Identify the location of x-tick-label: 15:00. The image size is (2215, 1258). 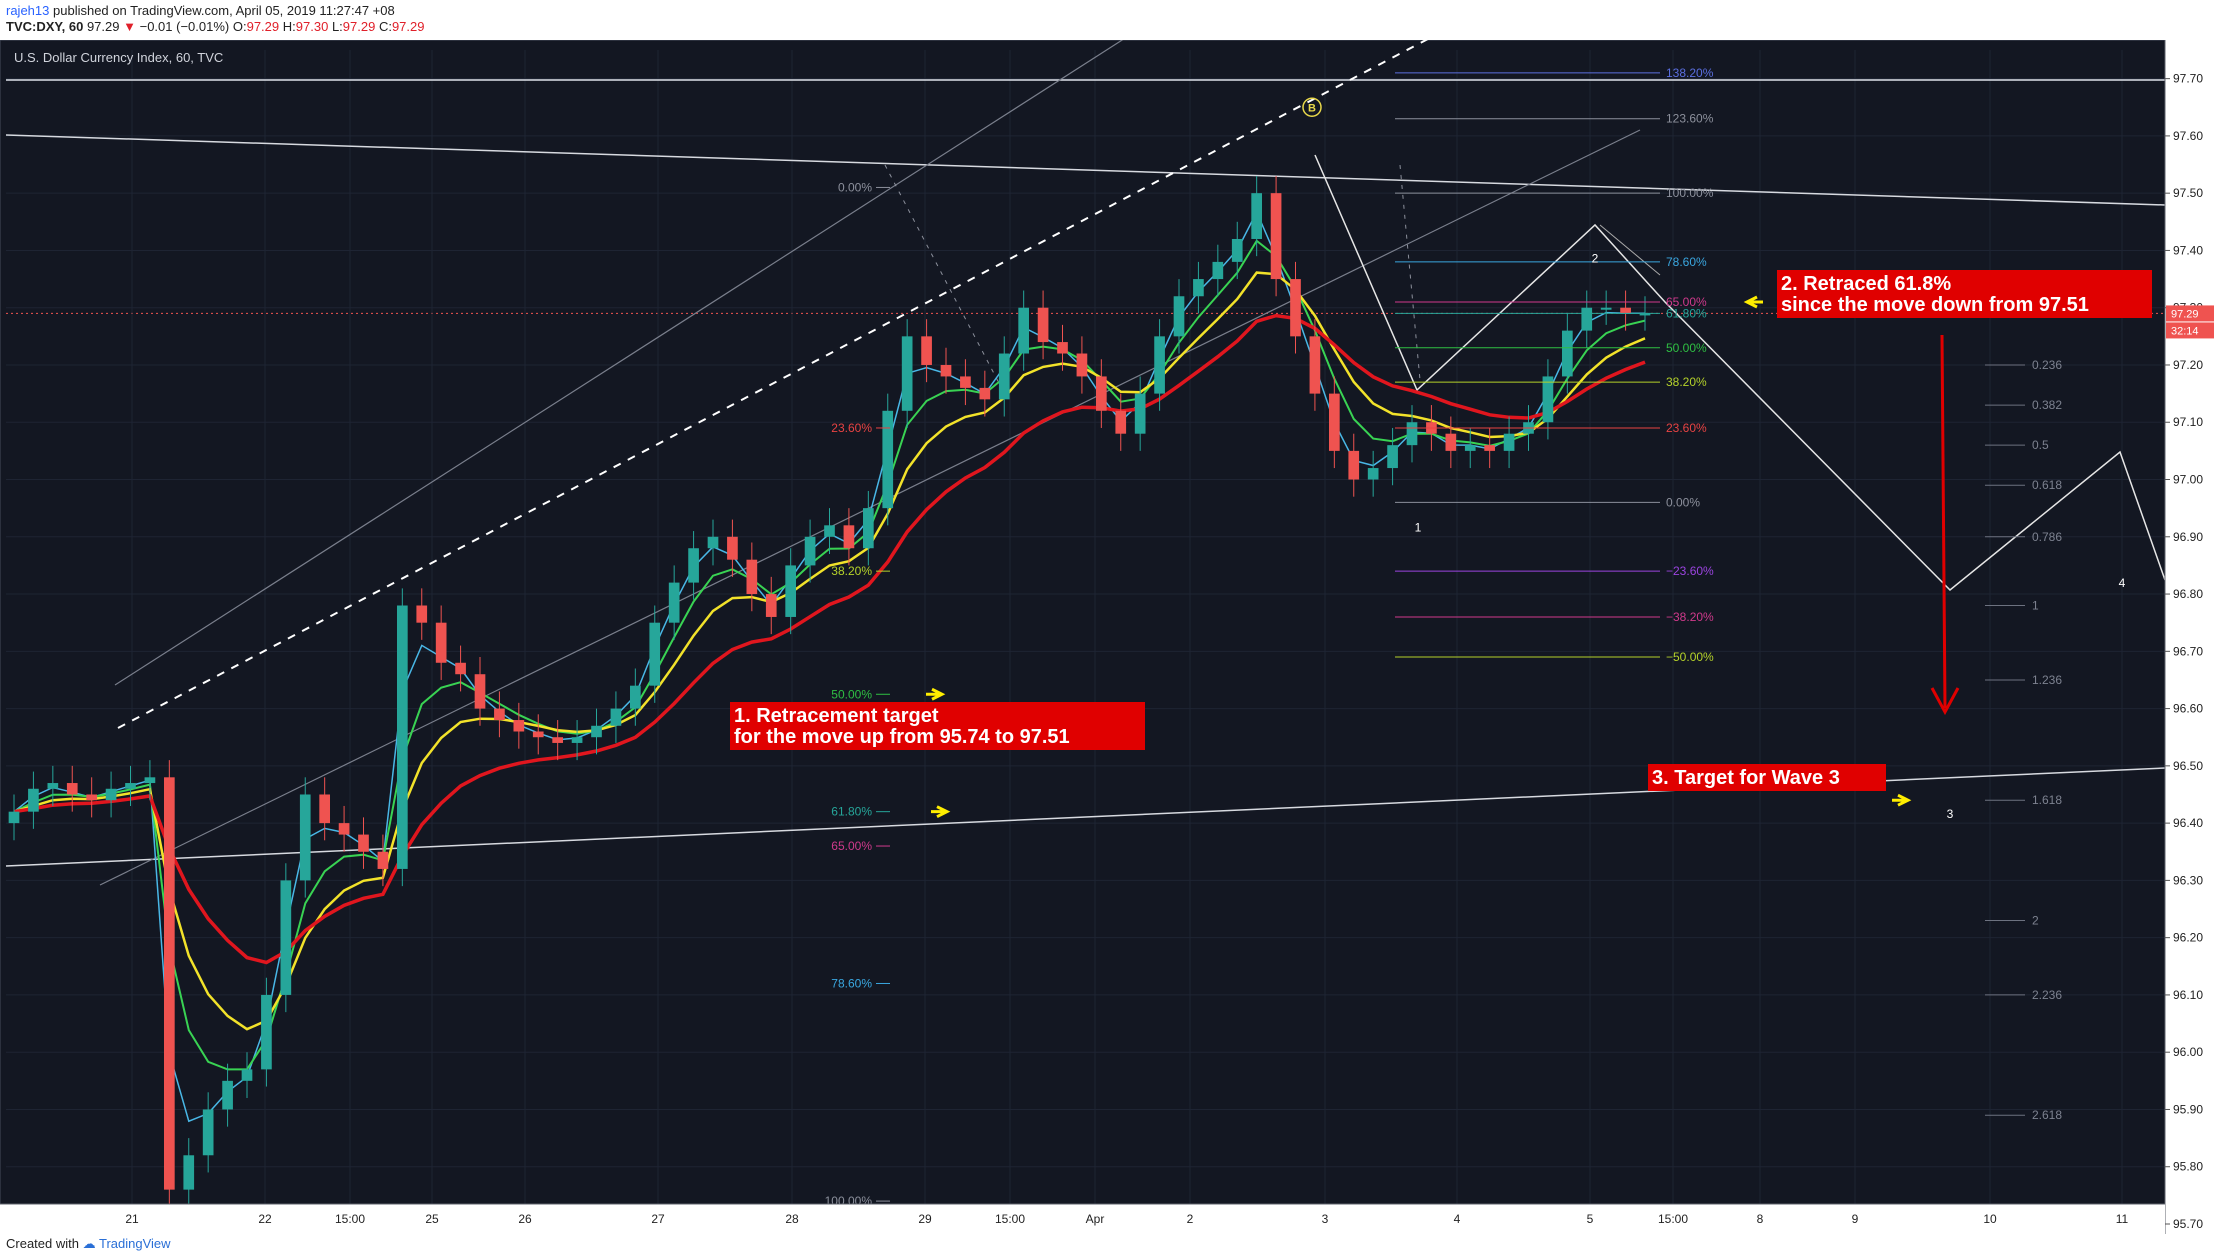
(1010, 1219).